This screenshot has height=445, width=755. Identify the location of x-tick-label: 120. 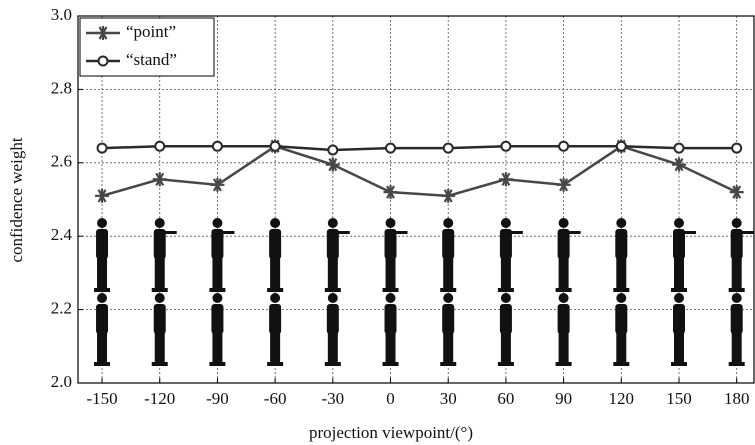
(622, 398).